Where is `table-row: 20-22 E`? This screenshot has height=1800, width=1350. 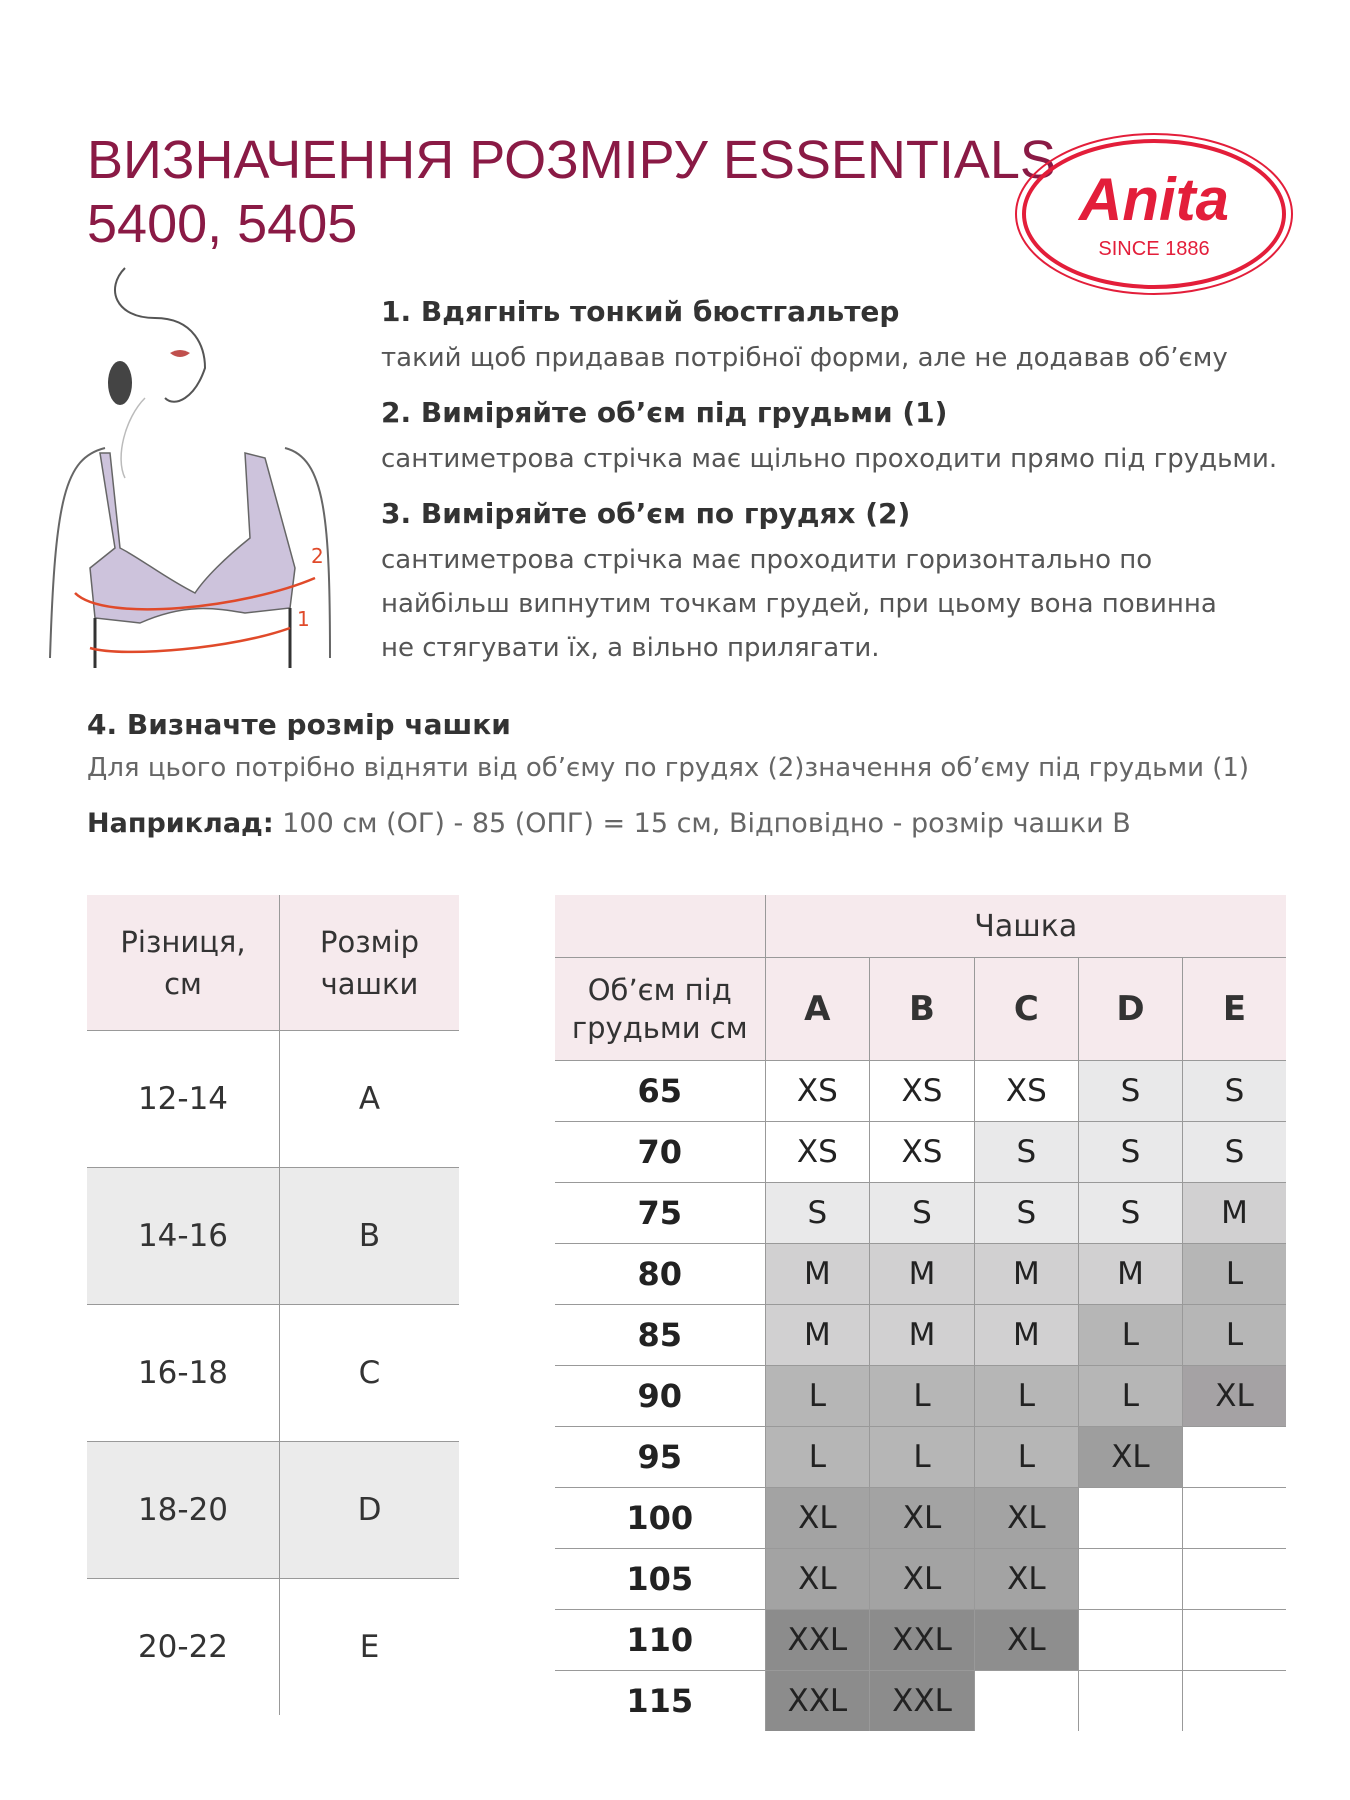 table-row: 20-22 E is located at coordinates (273, 1646).